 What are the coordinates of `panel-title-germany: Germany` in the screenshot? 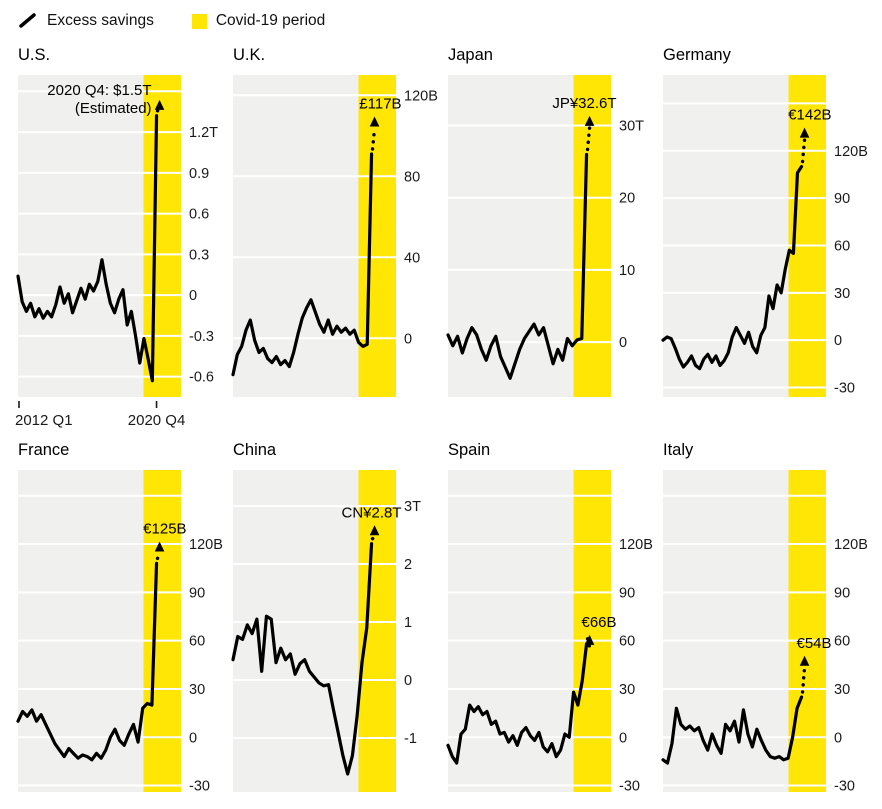 It's located at (697, 55).